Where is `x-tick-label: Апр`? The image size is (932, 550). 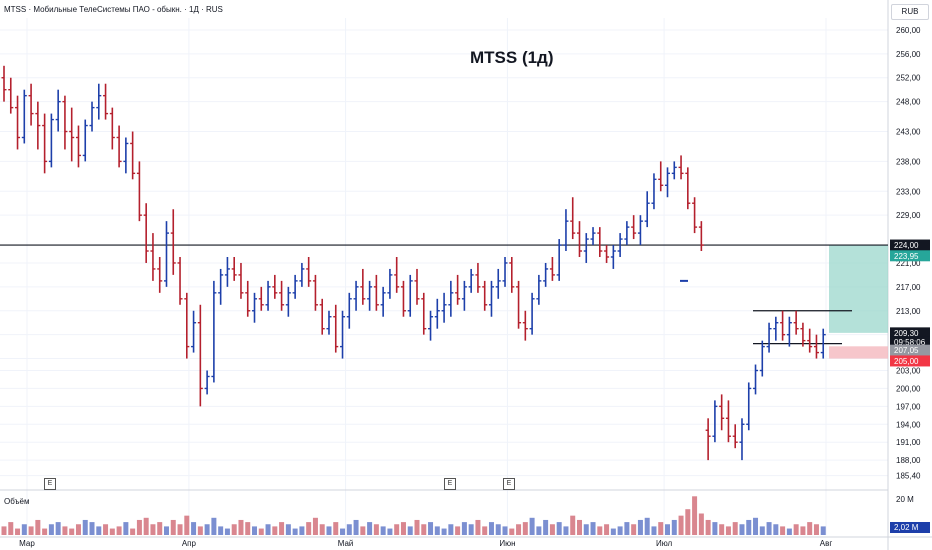
x-tick-label: Апр is located at coordinates (189, 543).